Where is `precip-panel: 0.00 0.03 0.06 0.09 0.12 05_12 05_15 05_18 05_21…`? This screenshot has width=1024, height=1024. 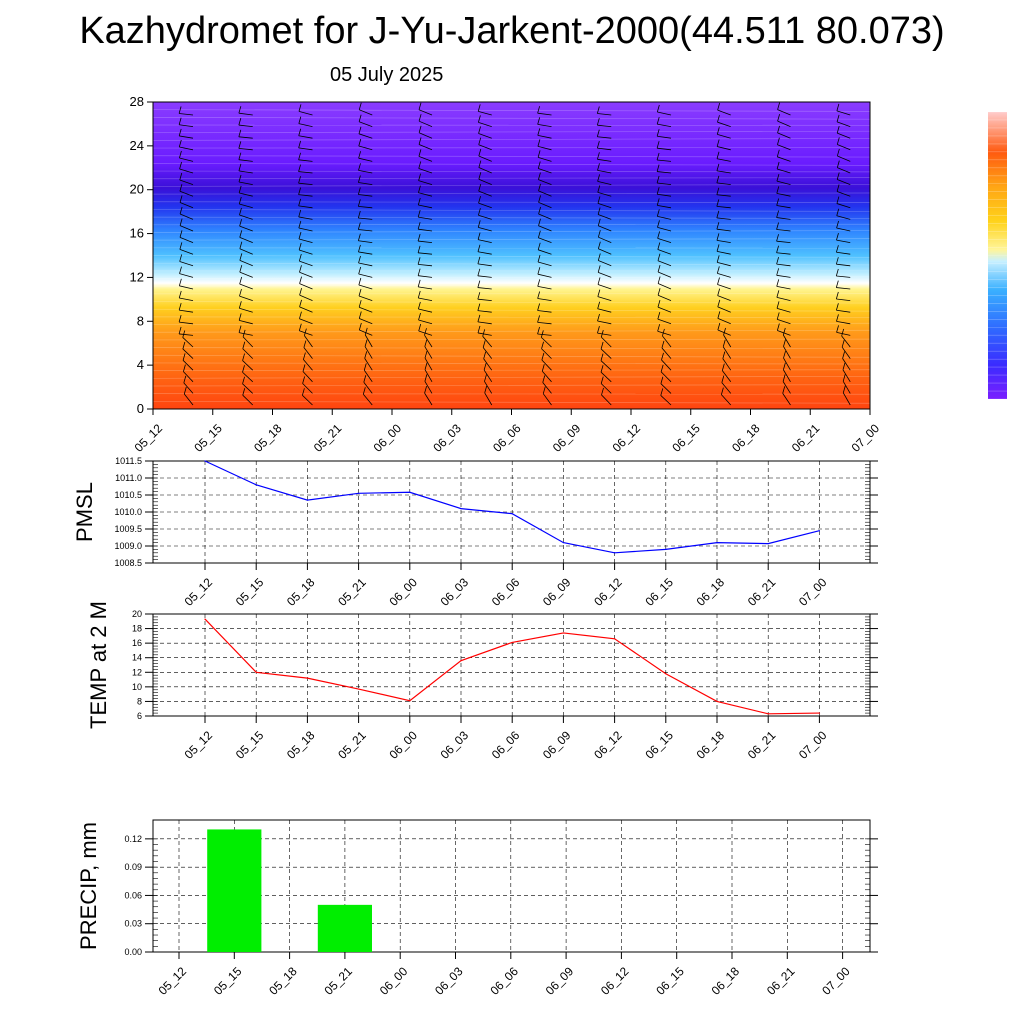 precip-panel: 0.00 0.03 0.06 0.09 0.12 05_12 05_15 05_18 05_21… is located at coordinates (477, 908).